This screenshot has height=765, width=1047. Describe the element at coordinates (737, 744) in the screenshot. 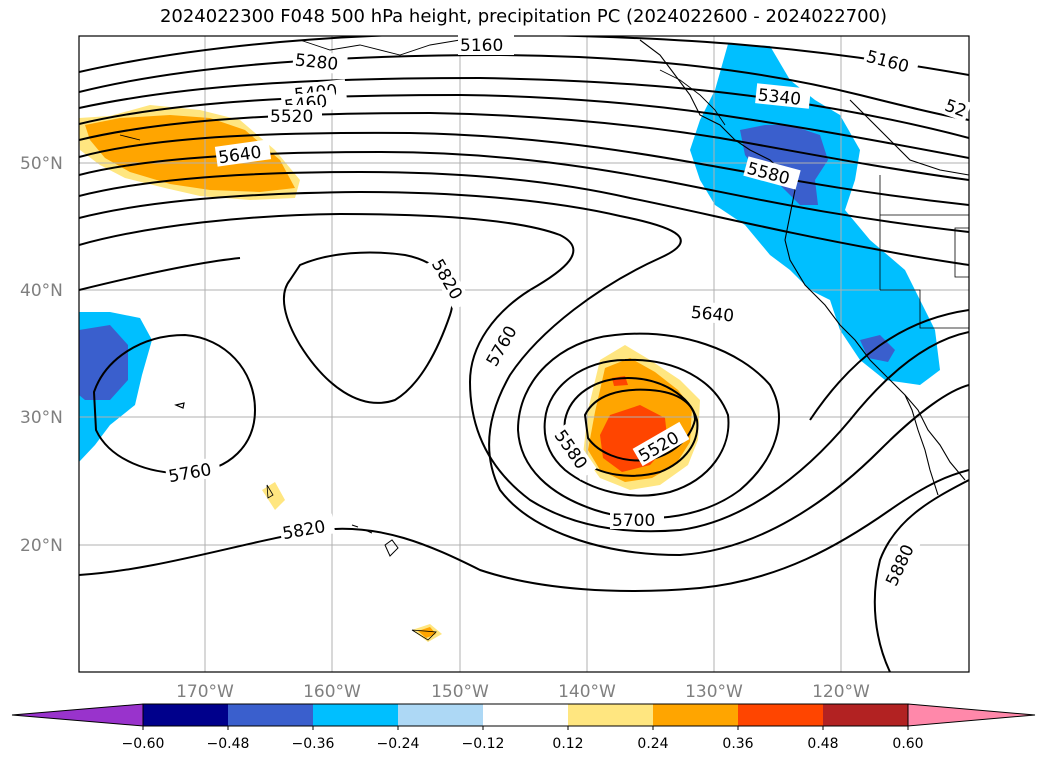

I see `colorbar-tick-label: 0.36` at that location.